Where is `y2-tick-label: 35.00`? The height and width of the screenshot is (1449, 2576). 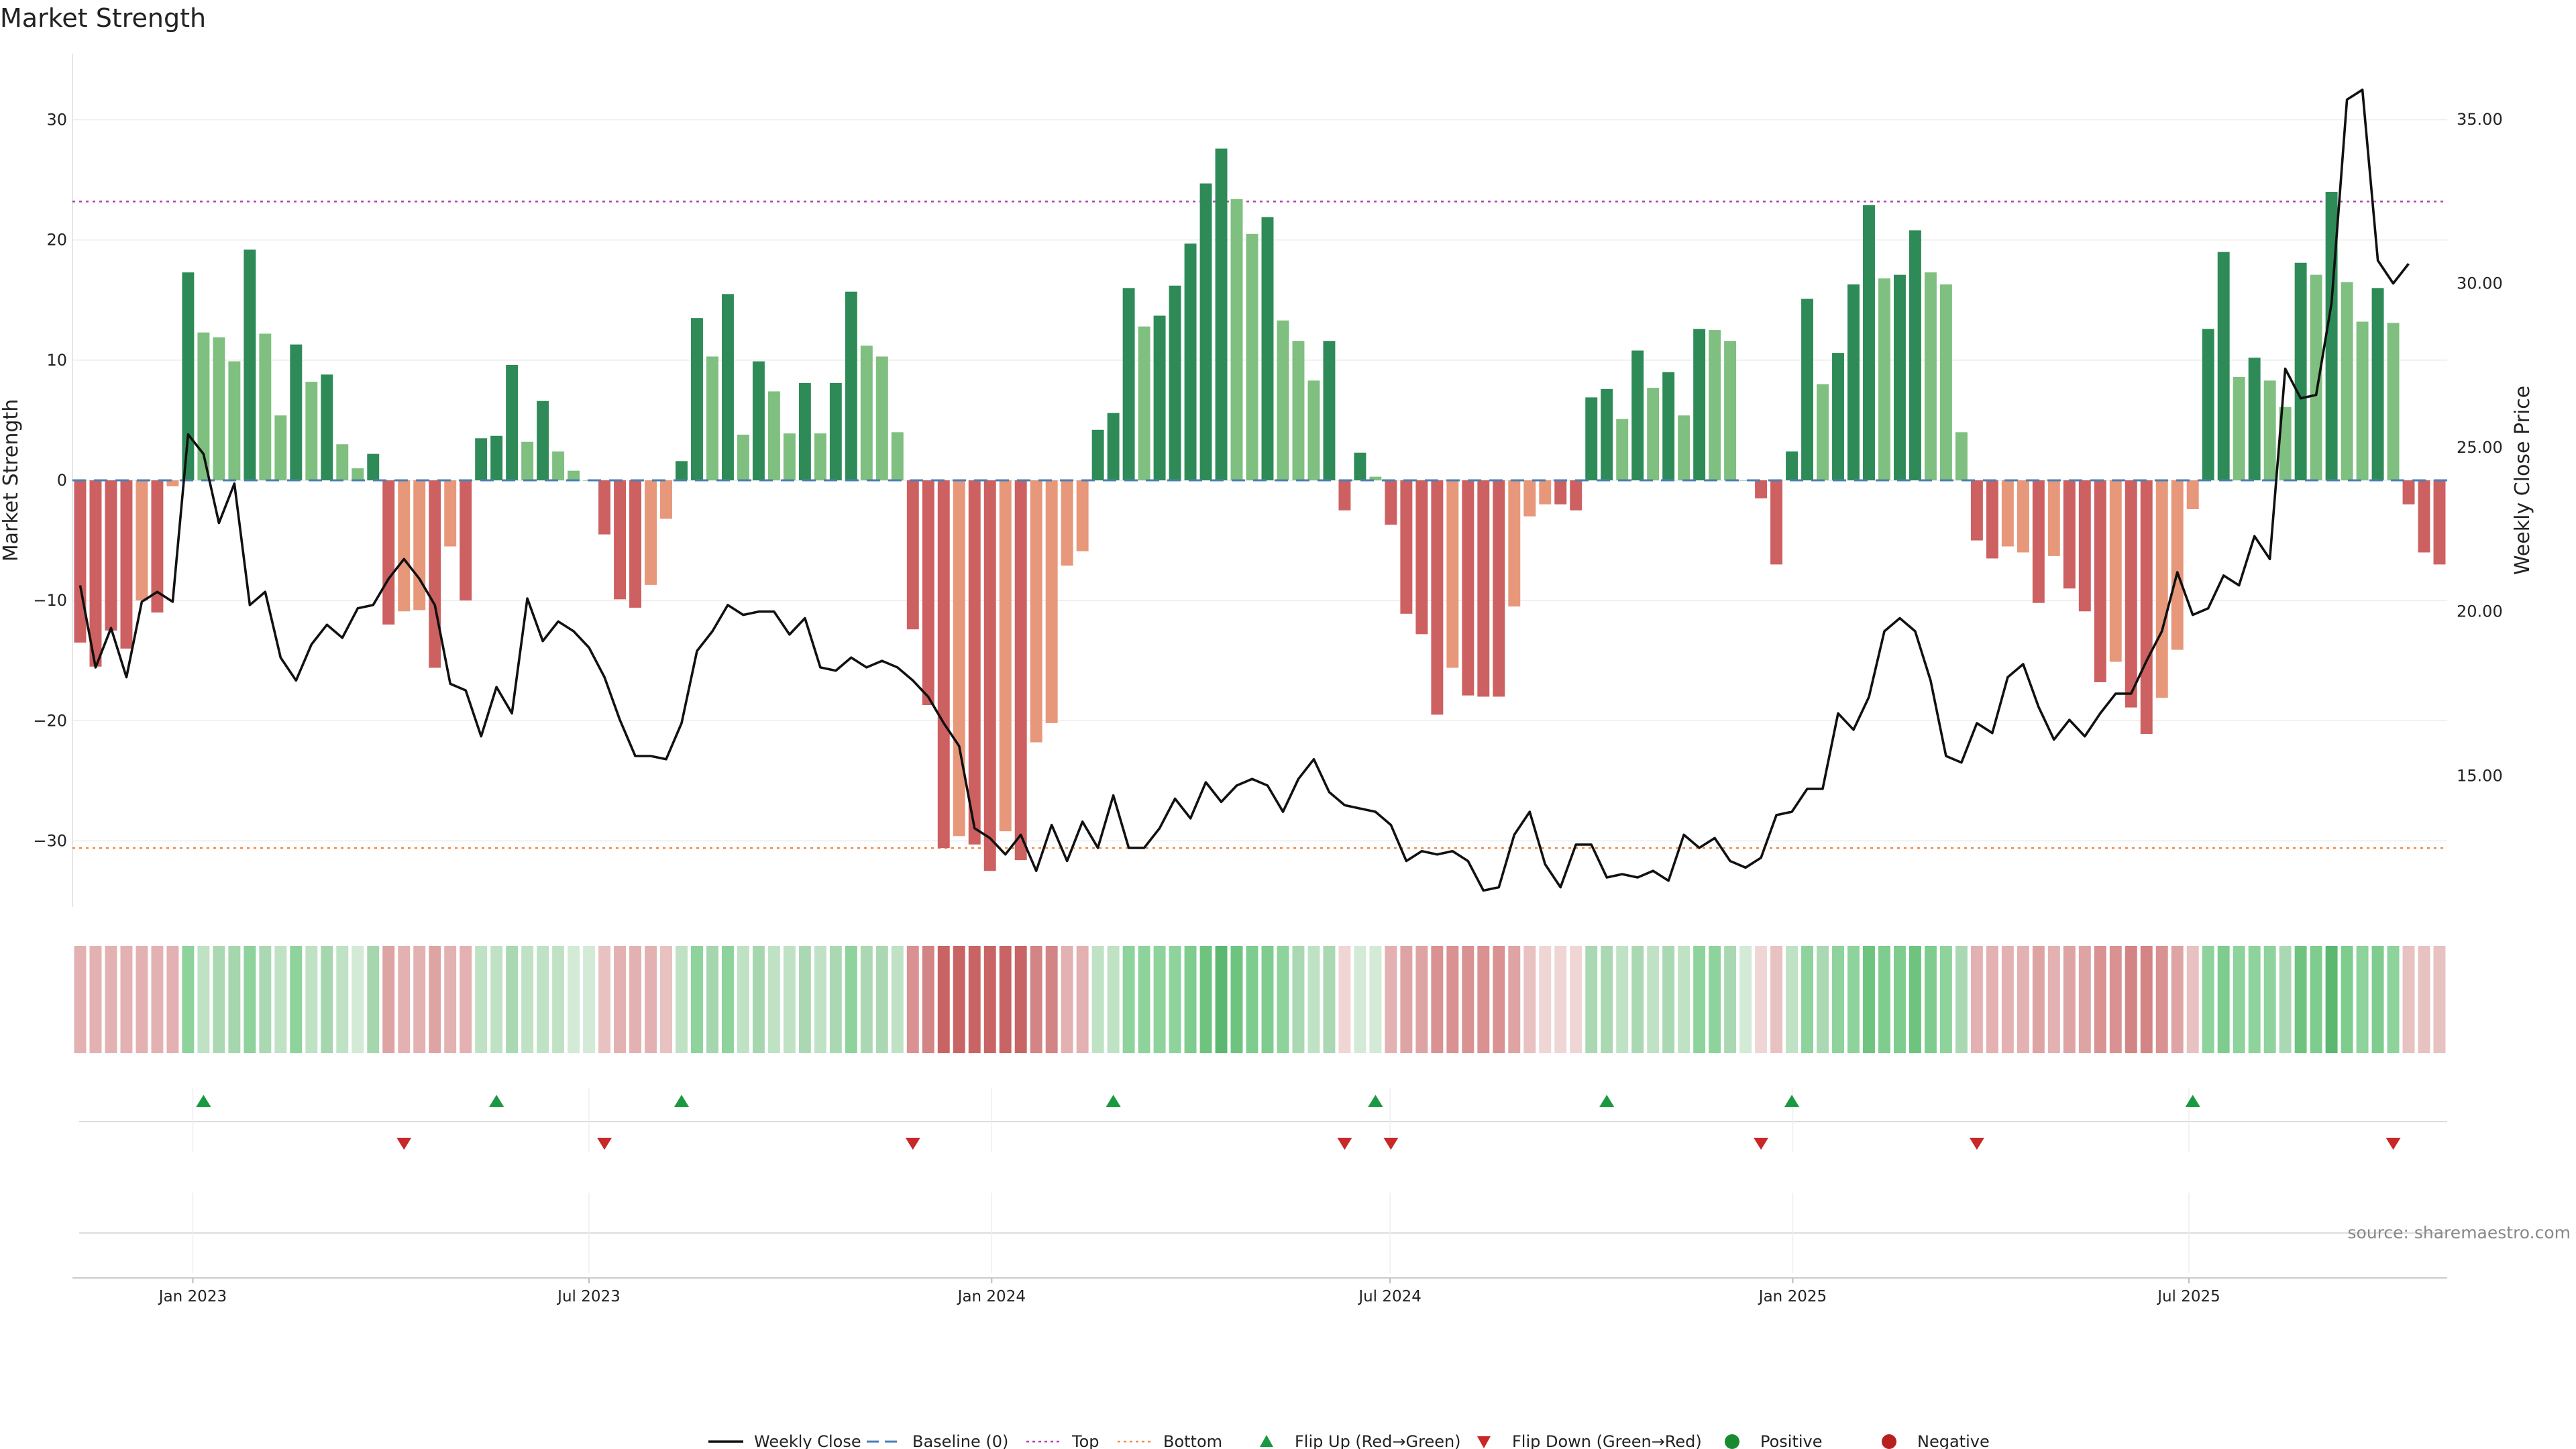 y2-tick-label: 35.00 is located at coordinates (2480, 119).